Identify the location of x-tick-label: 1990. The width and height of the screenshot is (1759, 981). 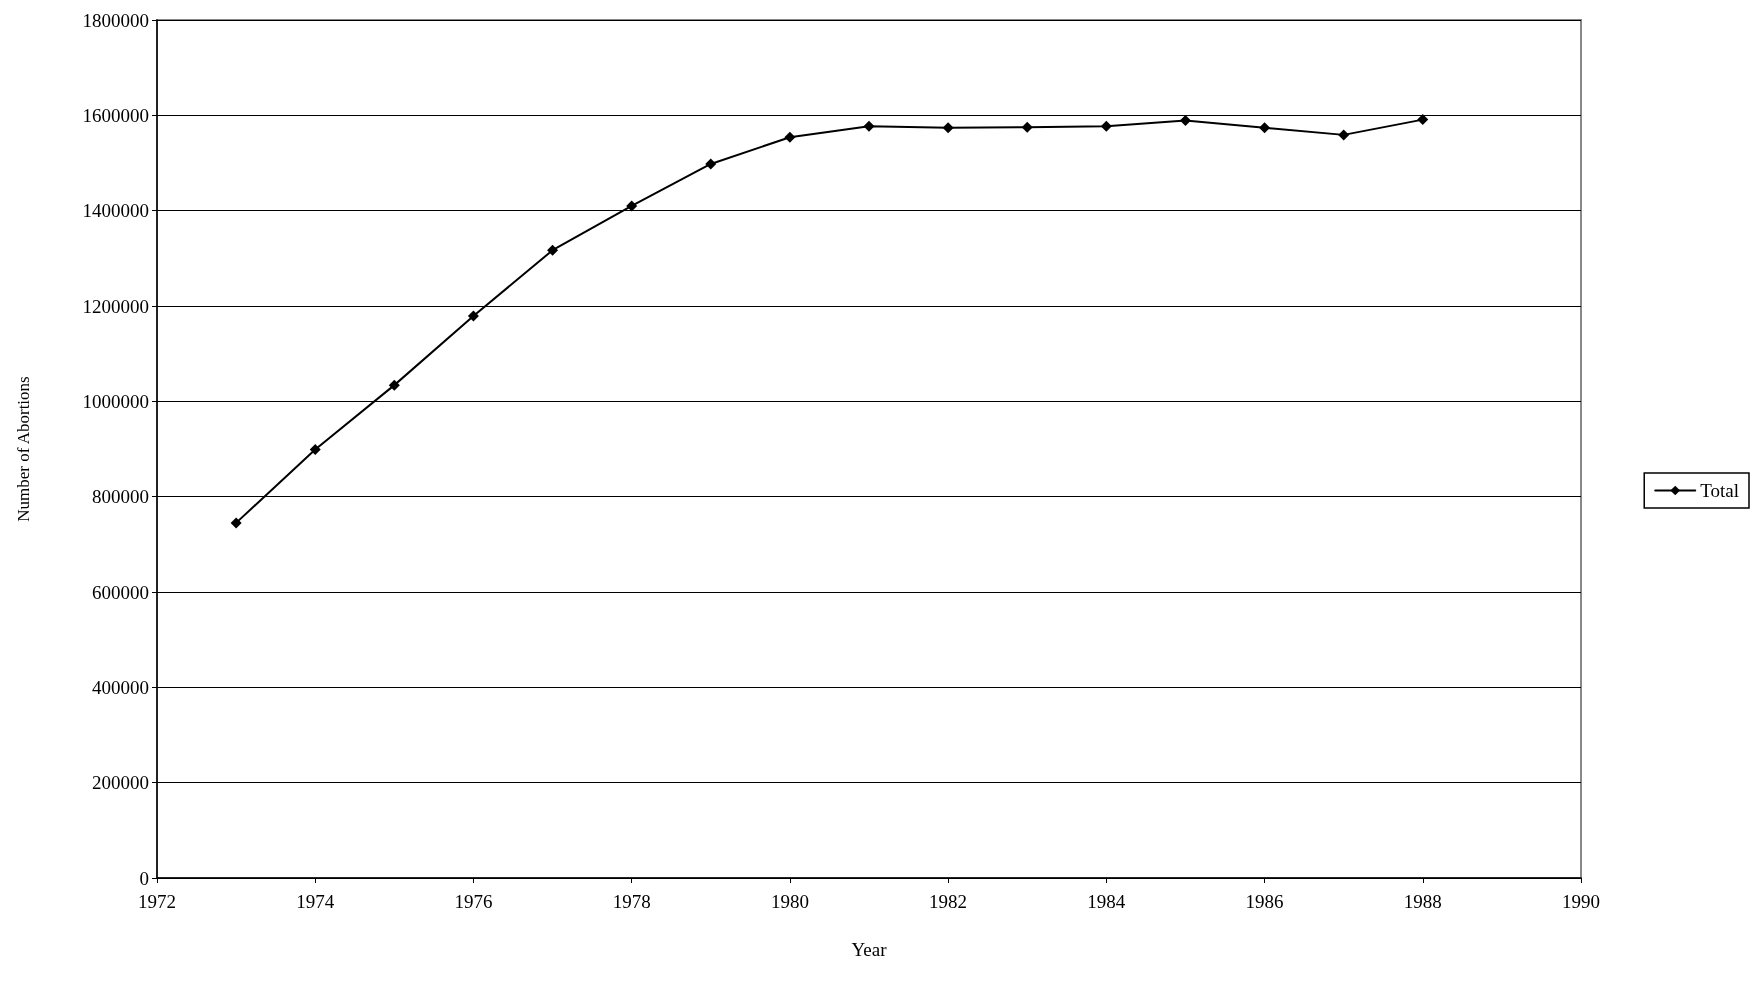
(1581, 901).